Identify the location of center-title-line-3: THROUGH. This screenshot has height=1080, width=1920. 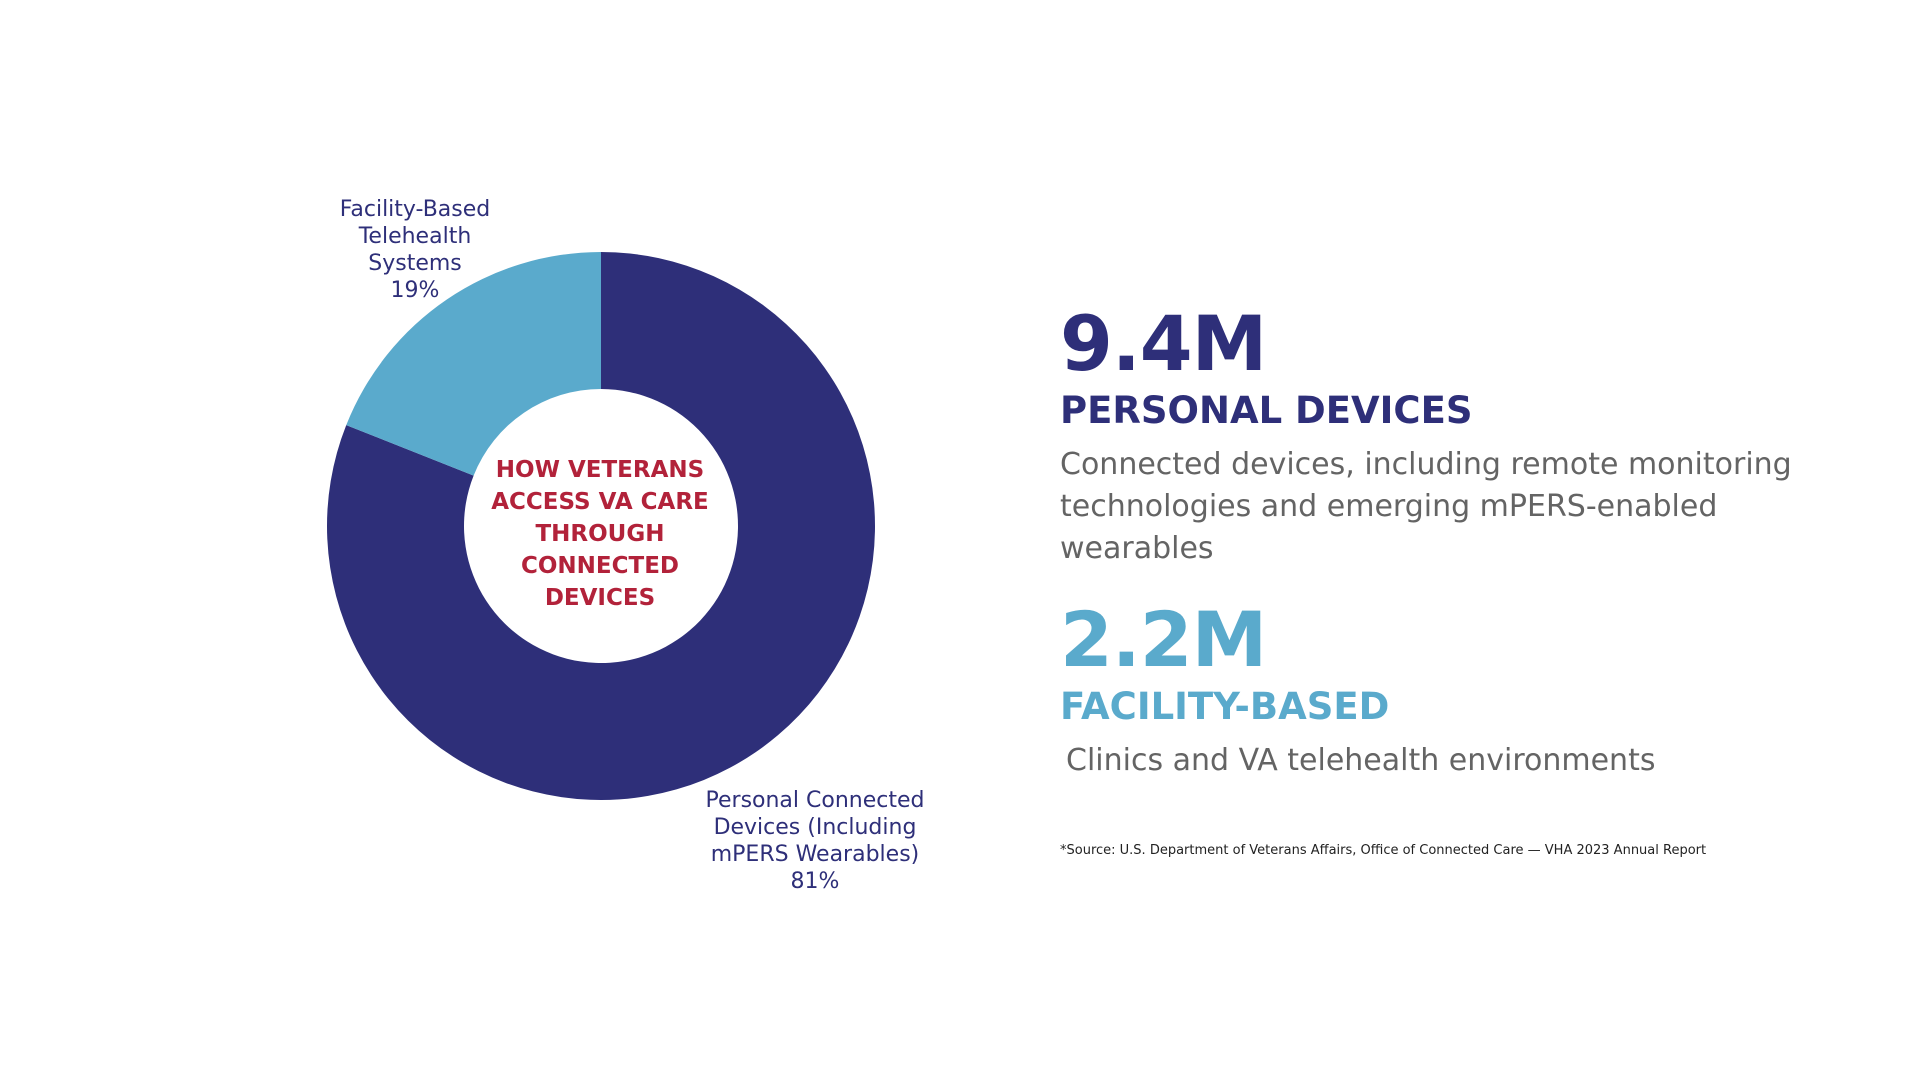
(600, 534).